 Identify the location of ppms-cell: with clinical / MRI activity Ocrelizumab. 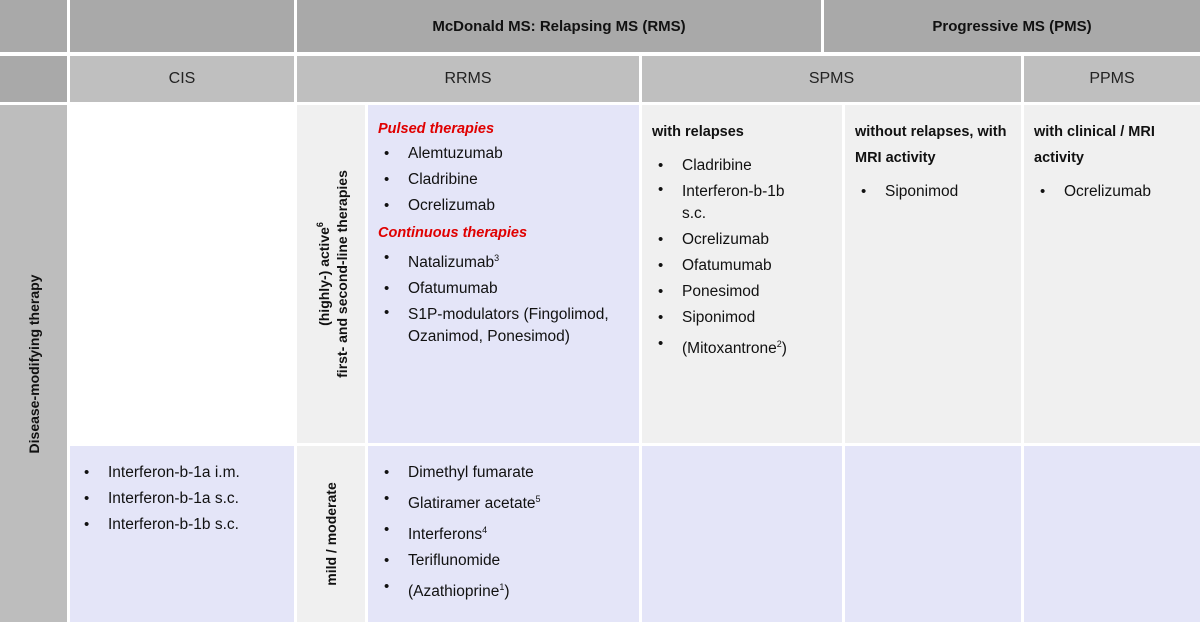
(1112, 274).